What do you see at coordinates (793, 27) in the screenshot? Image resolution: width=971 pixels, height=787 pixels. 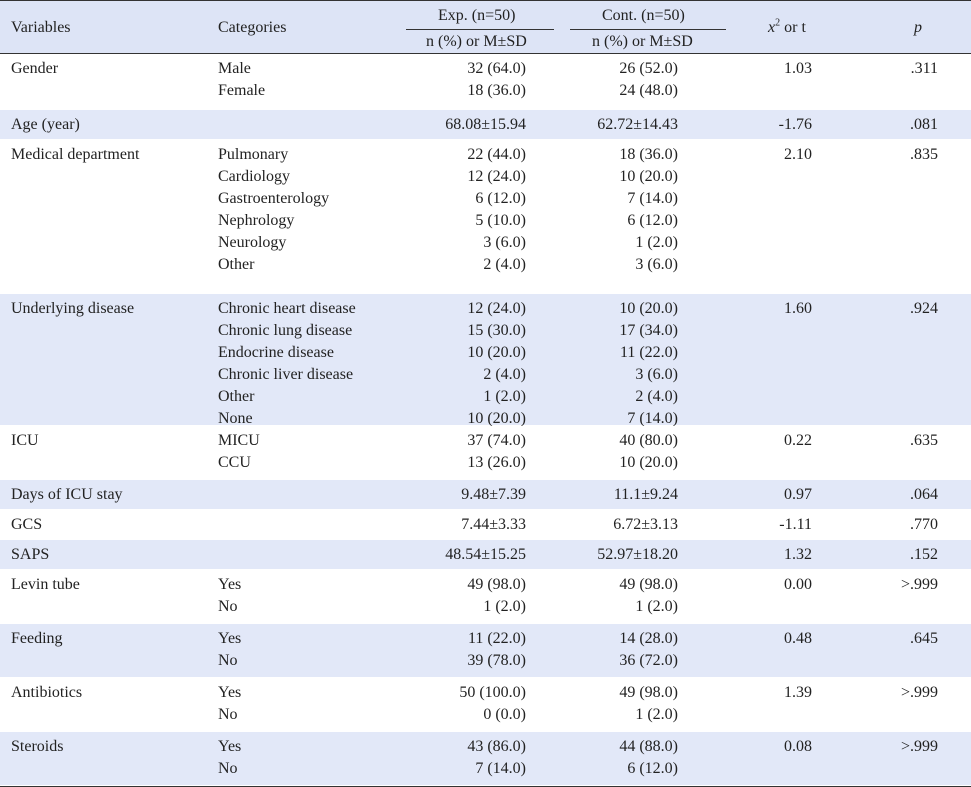 I see `header-stat-rest: or t` at bounding box center [793, 27].